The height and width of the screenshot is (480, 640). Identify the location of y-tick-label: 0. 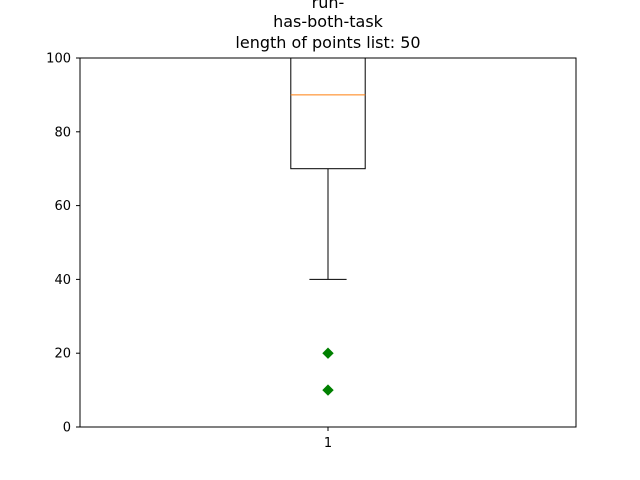
(67, 428).